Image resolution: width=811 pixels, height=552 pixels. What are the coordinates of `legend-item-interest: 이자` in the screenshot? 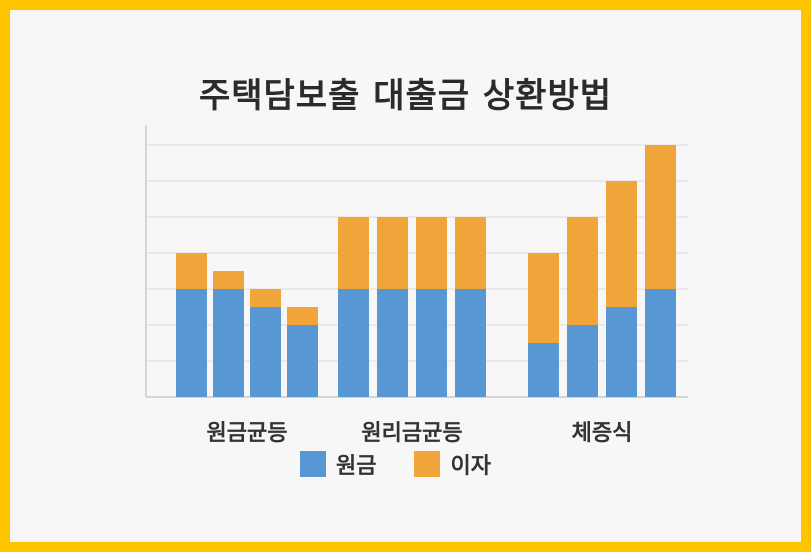 It's located at (452, 464).